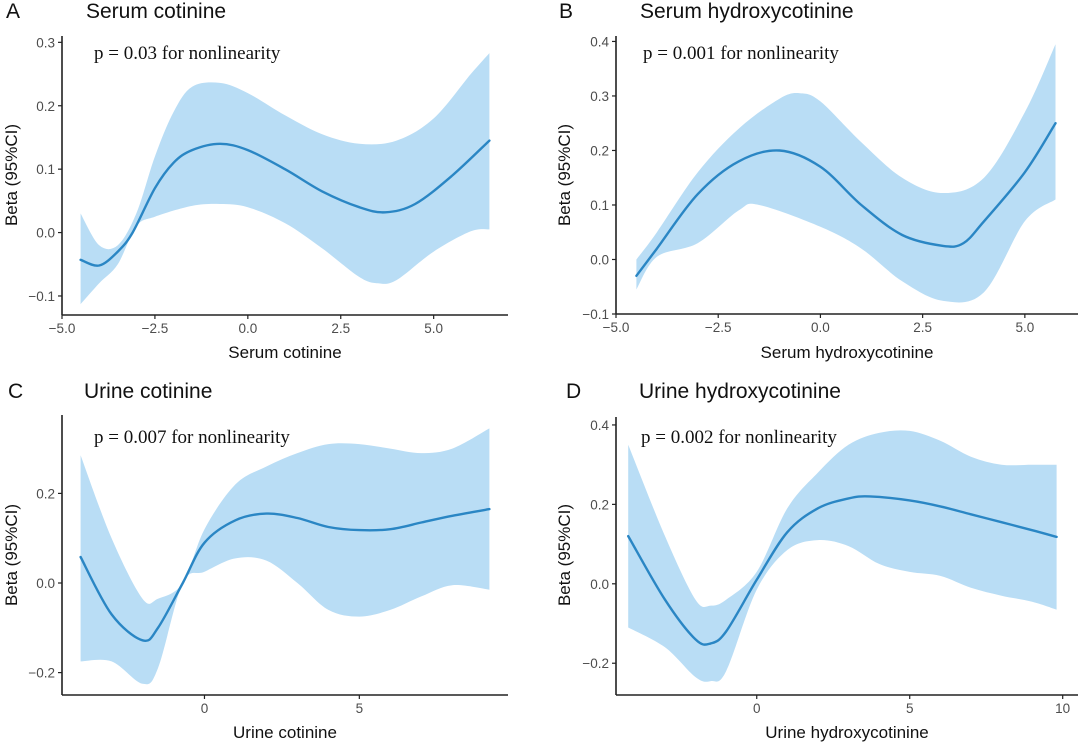 Image resolution: width=1080 pixels, height=746 pixels. I want to click on nonlinearity-annotation: p = 0.03 for nonlinearity, so click(187, 53).